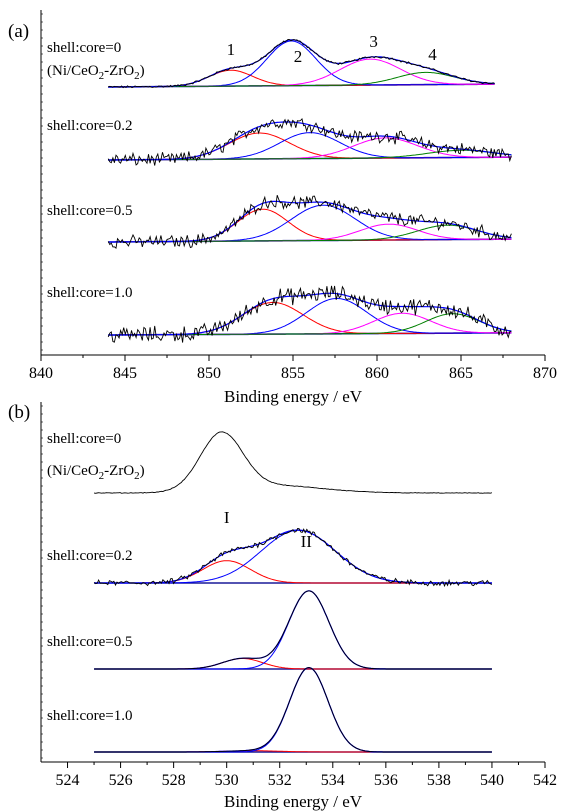  I want to click on x-tick-label: 845, so click(125, 373).